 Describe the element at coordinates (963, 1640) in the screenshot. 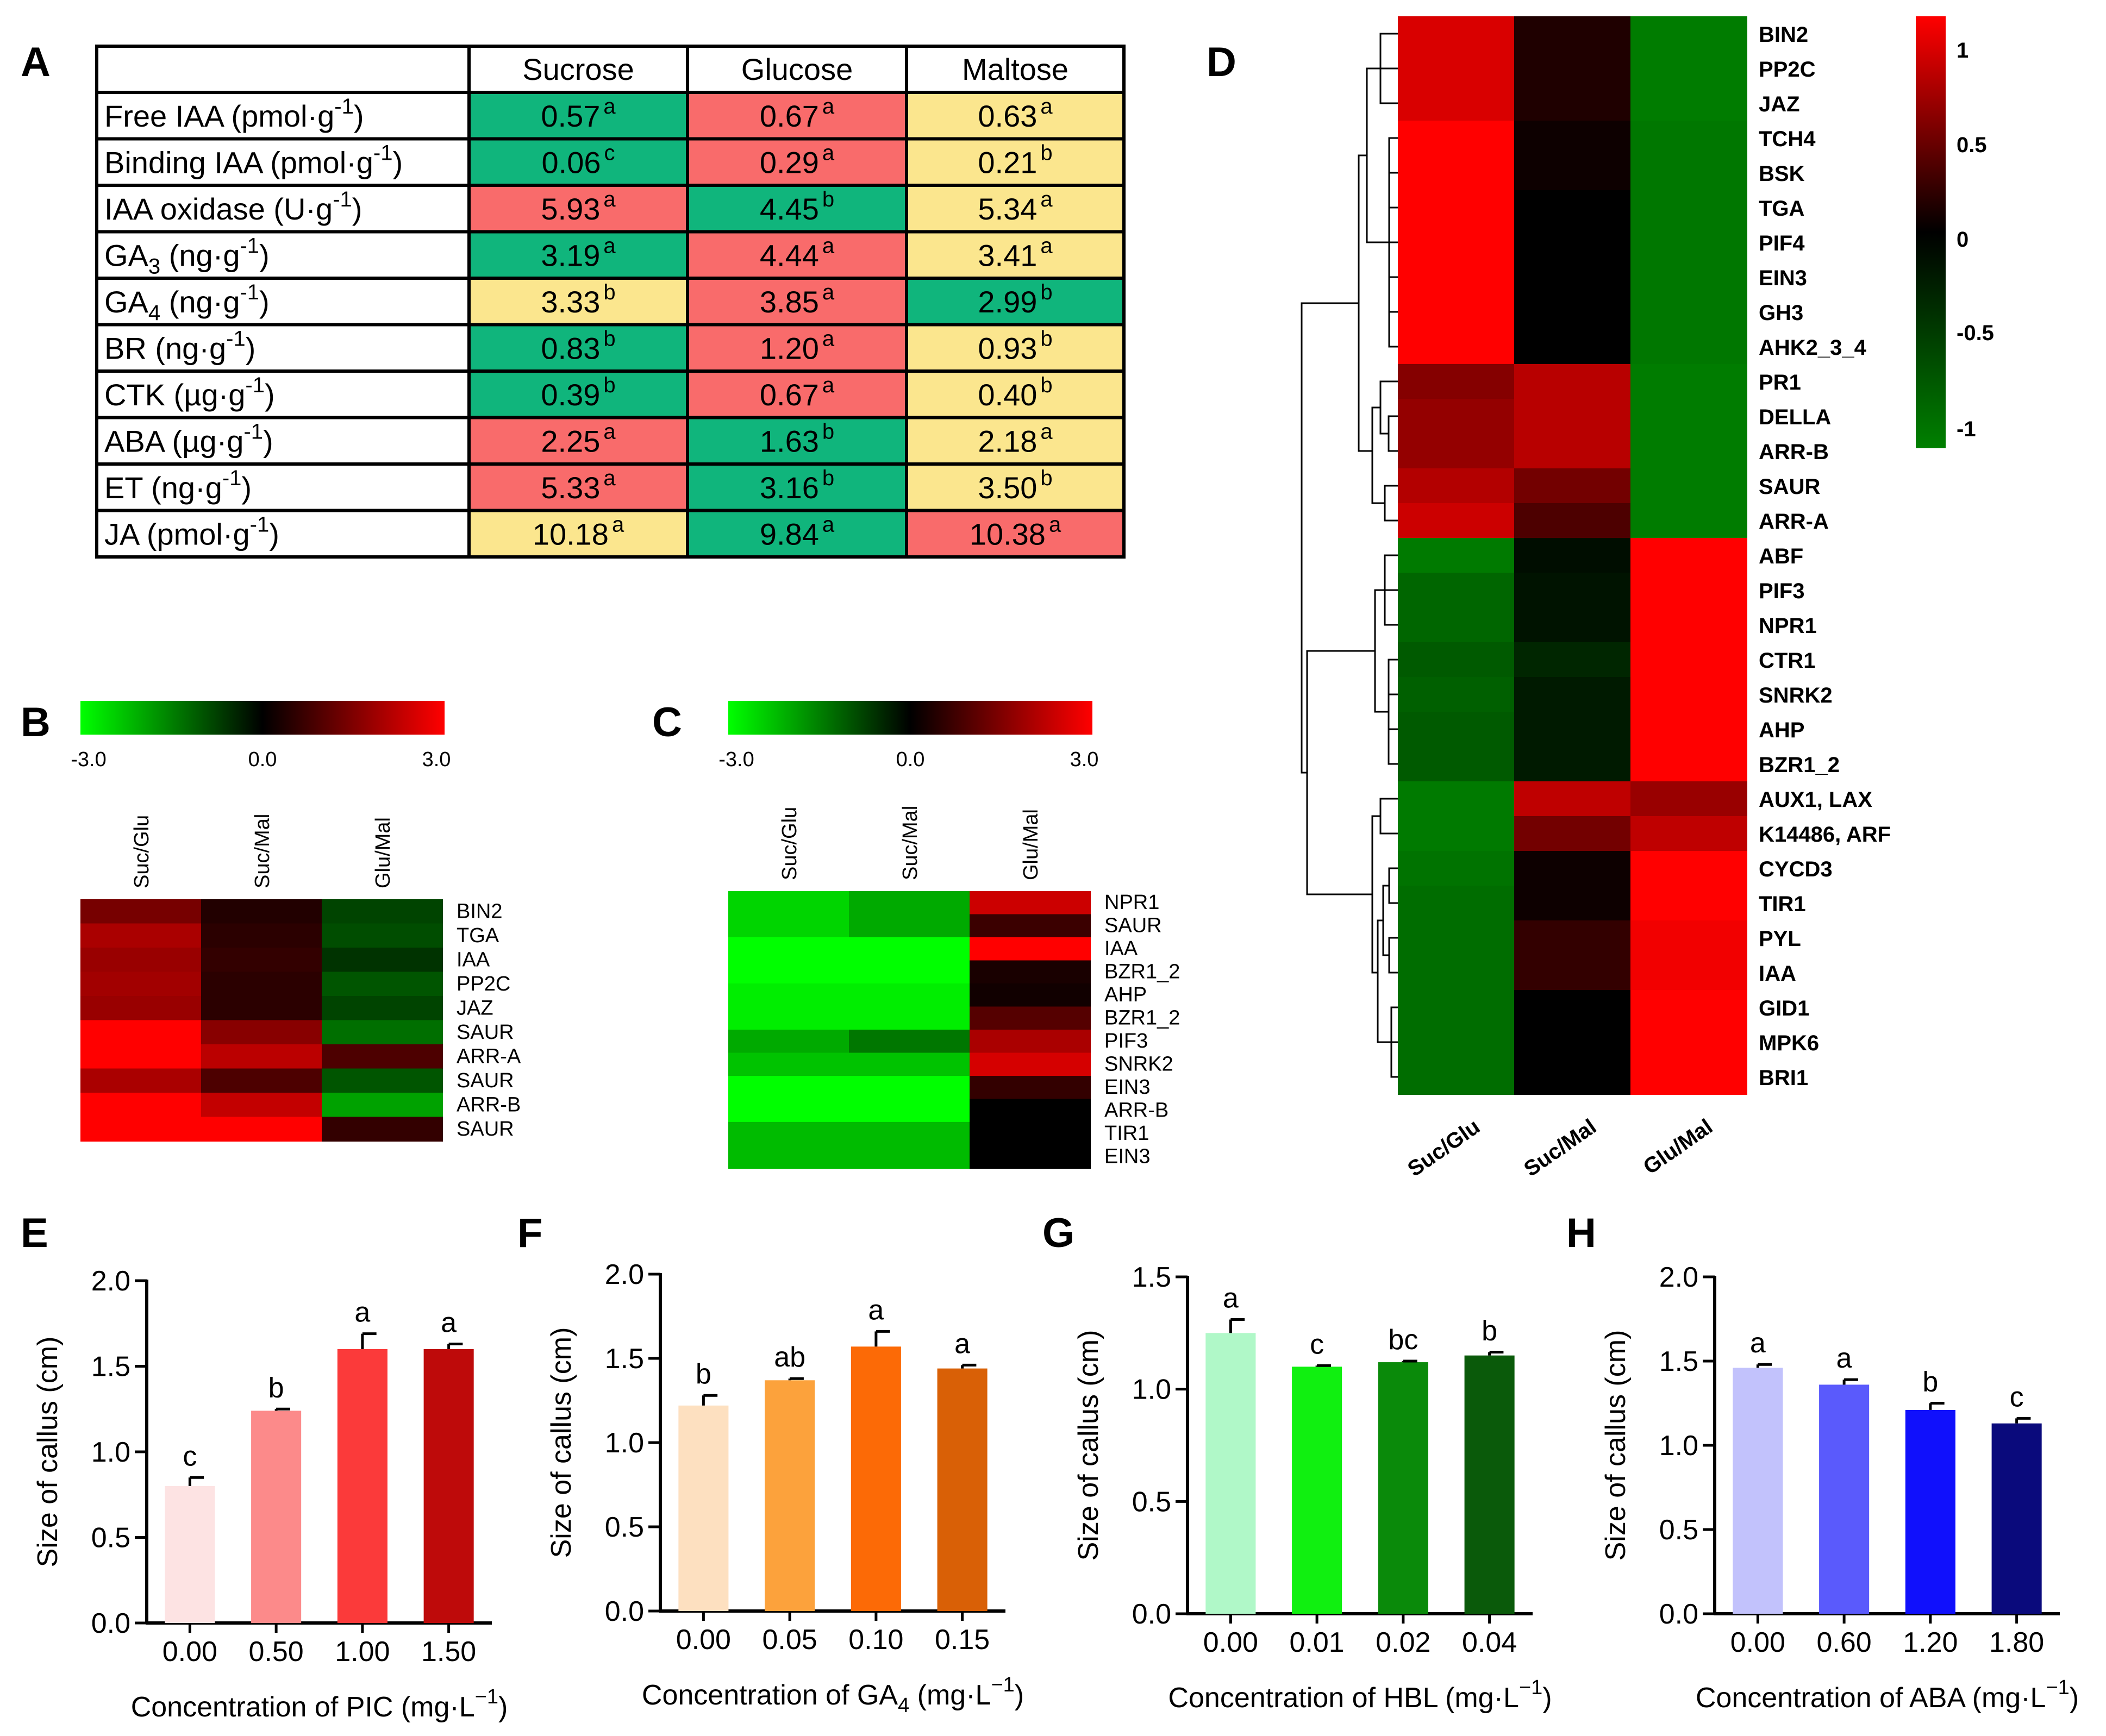

I see `x-tick-label: 0.15` at that location.